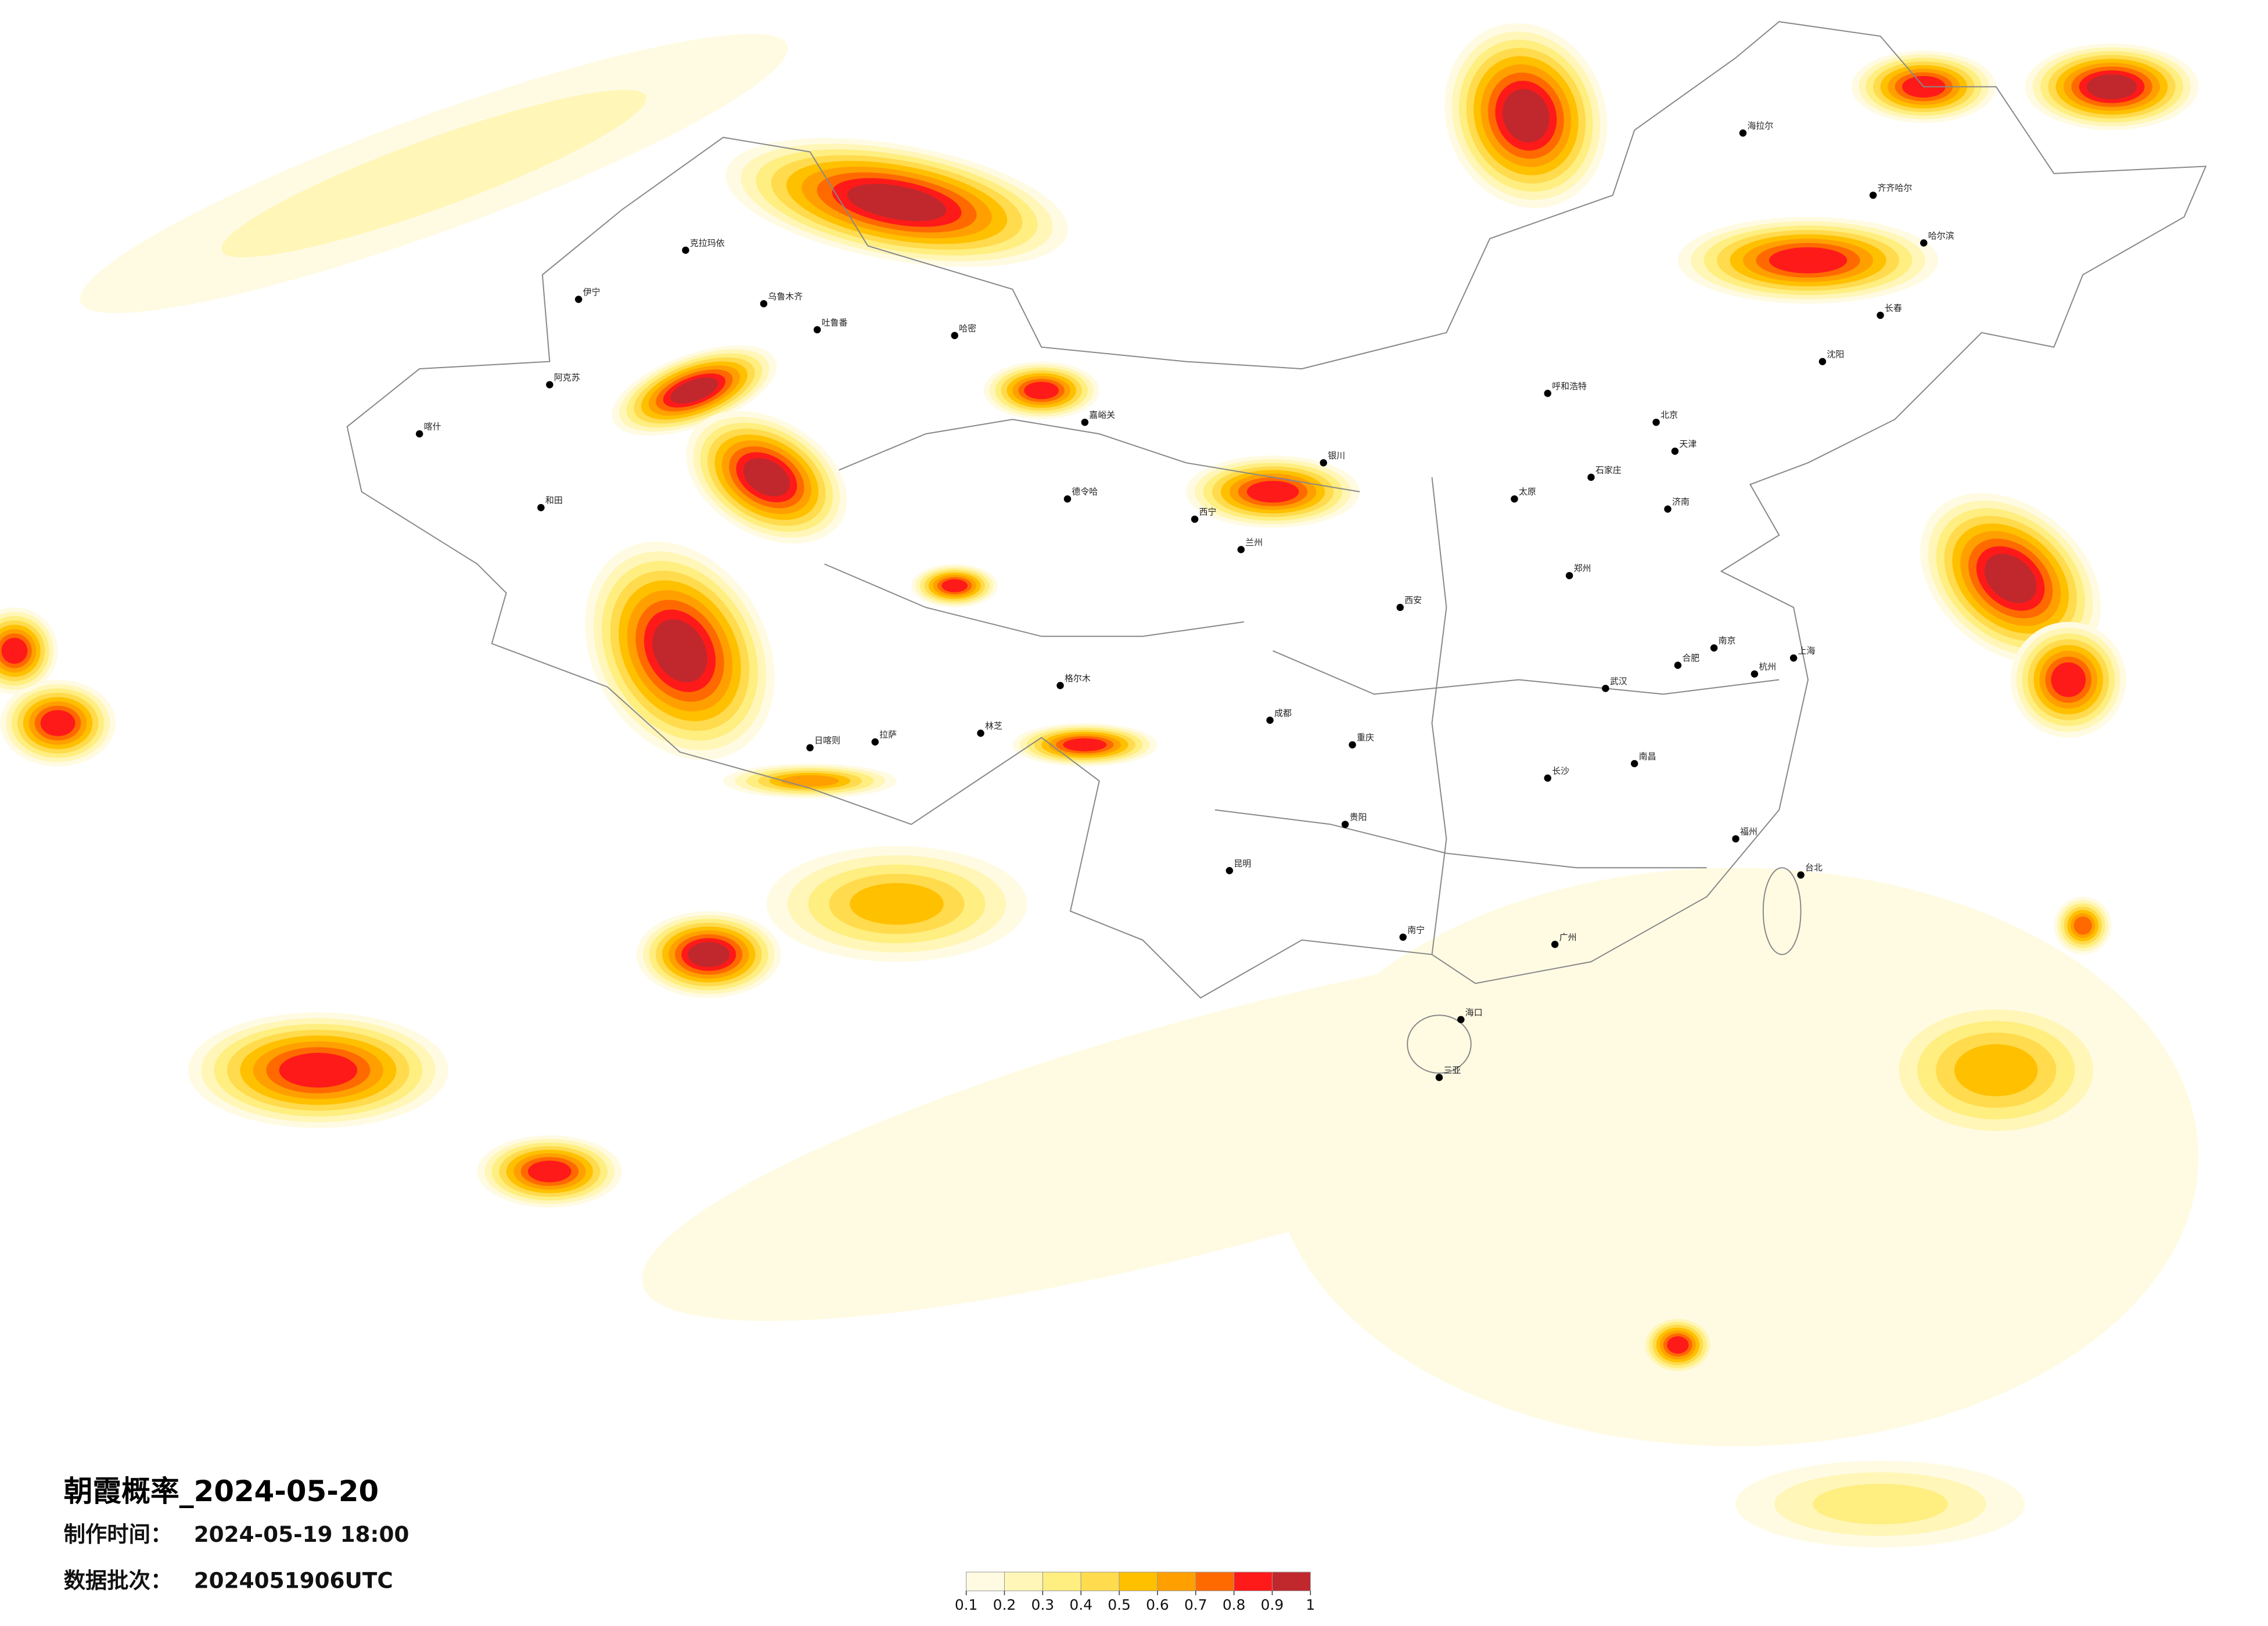 This screenshot has width=2268, height=1626. What do you see at coordinates (1727, 640) in the screenshot?
I see `city-label: 南京` at bounding box center [1727, 640].